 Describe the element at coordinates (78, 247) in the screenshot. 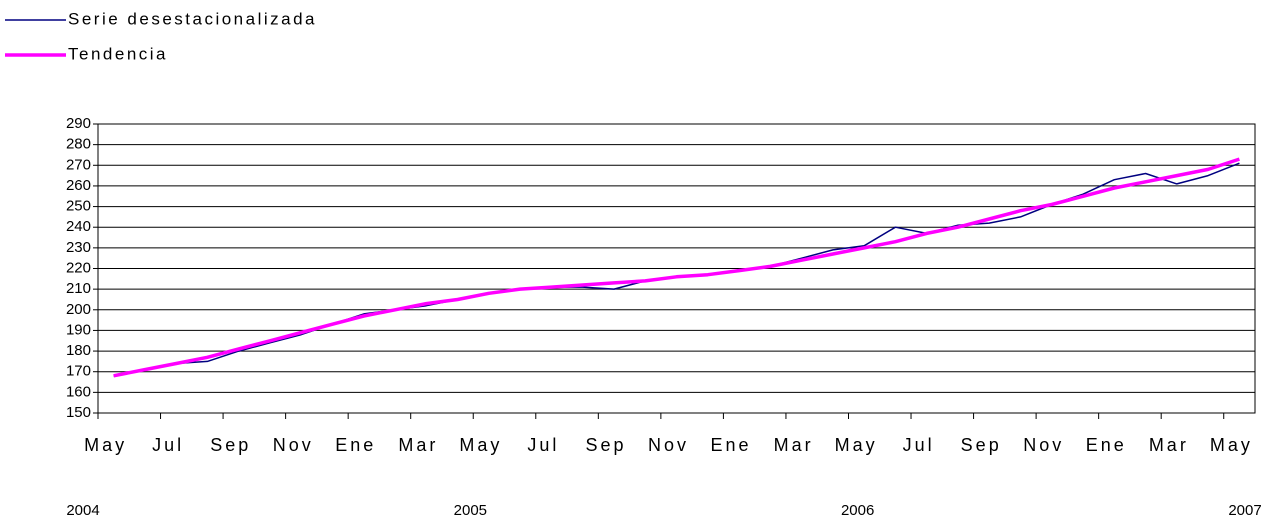

I see `y-tick-label: 230` at that location.